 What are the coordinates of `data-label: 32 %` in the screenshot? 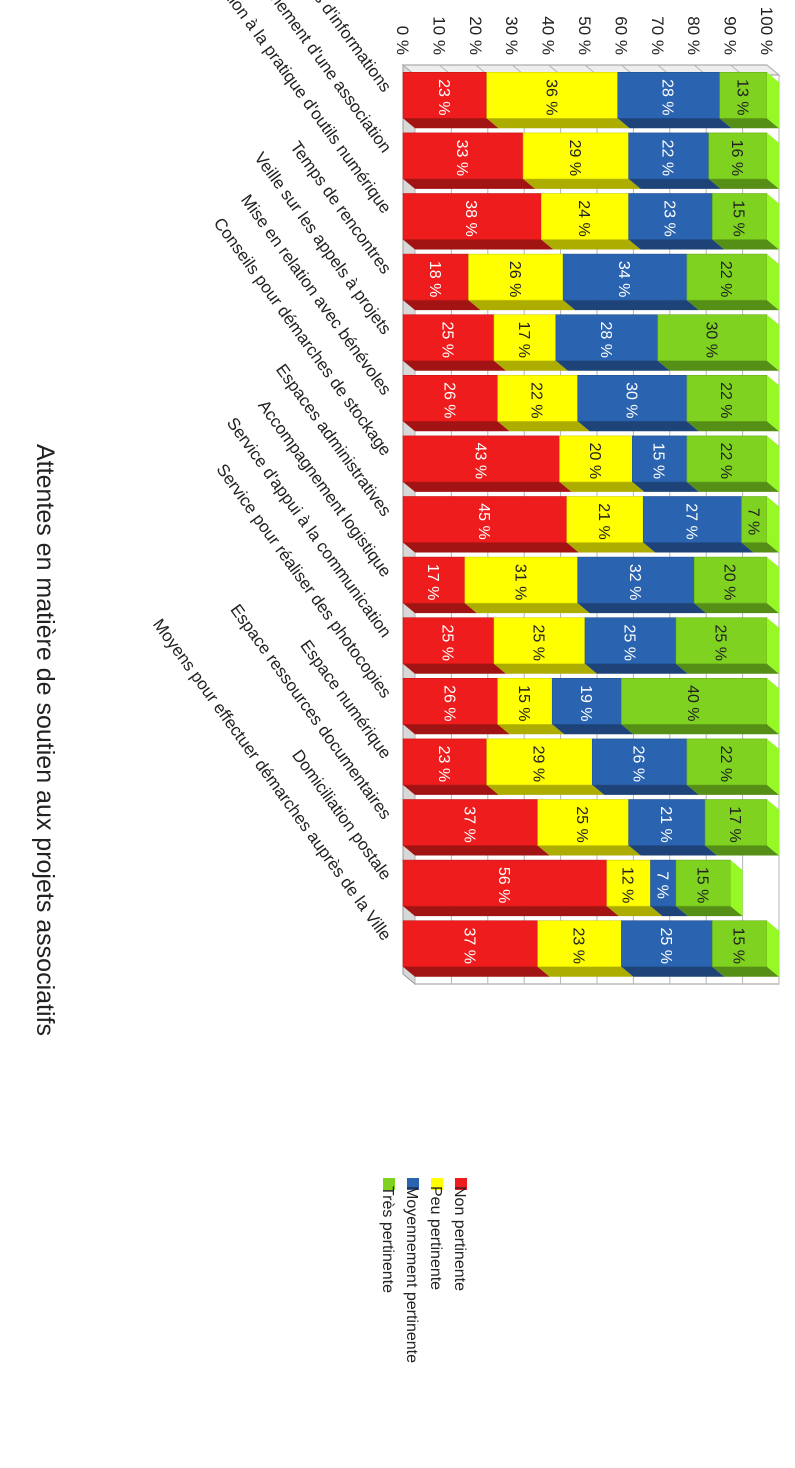 It's located at (634, 582).